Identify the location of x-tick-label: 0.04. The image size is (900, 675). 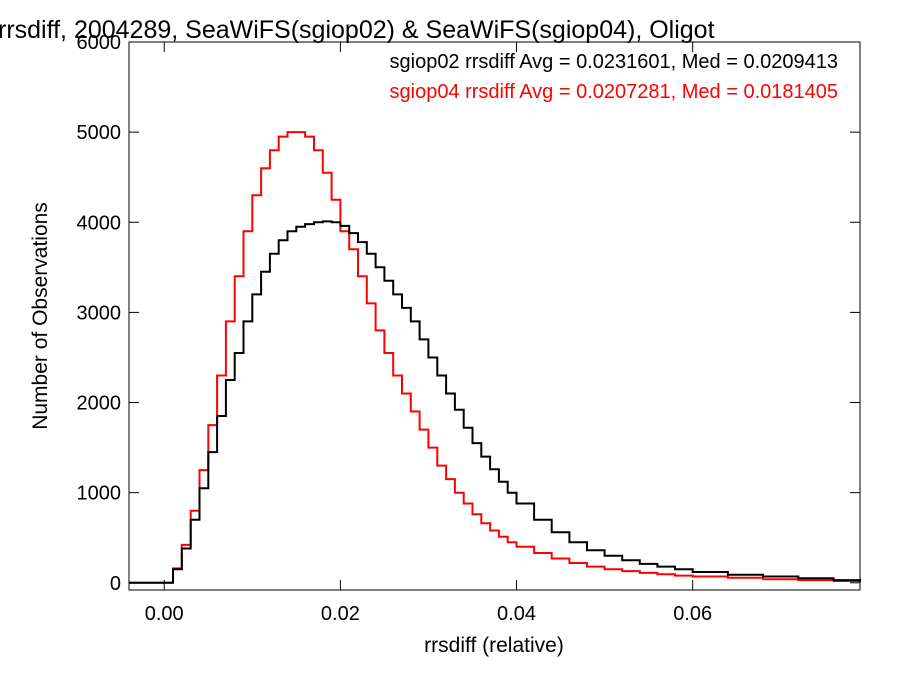
(516, 614).